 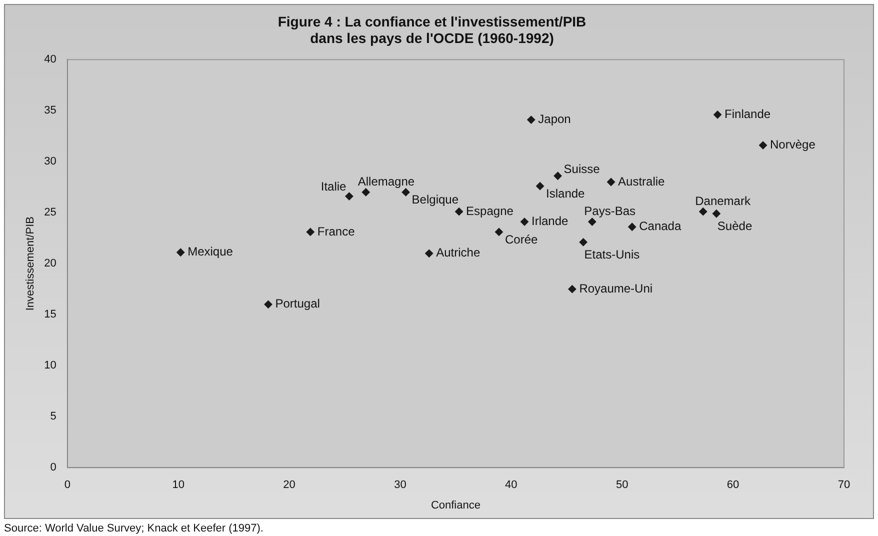 What do you see at coordinates (455, 505) in the screenshot?
I see `x-axis-title: Confiance` at bounding box center [455, 505].